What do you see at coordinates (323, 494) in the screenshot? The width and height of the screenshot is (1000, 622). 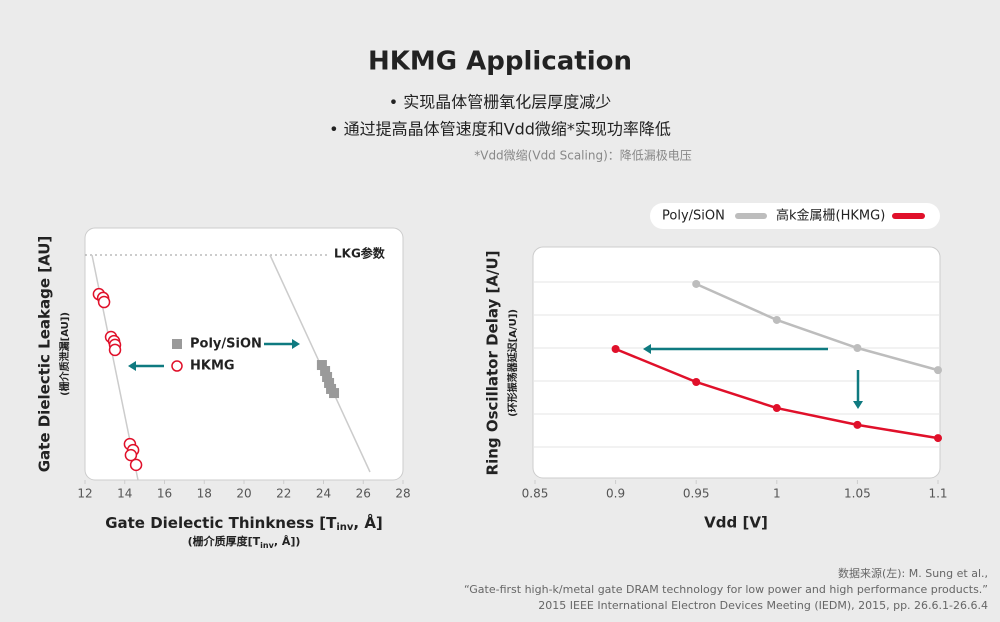 I see `x-tick-label: 24` at bounding box center [323, 494].